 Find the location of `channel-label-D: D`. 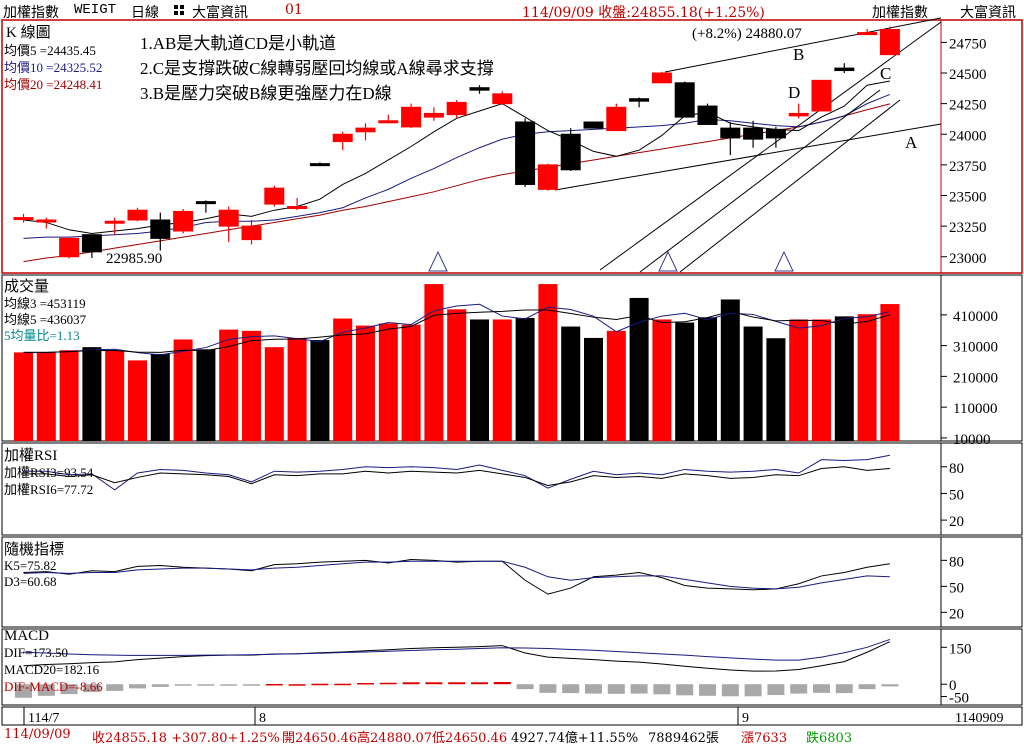

channel-label-D: D is located at coordinates (794, 92).